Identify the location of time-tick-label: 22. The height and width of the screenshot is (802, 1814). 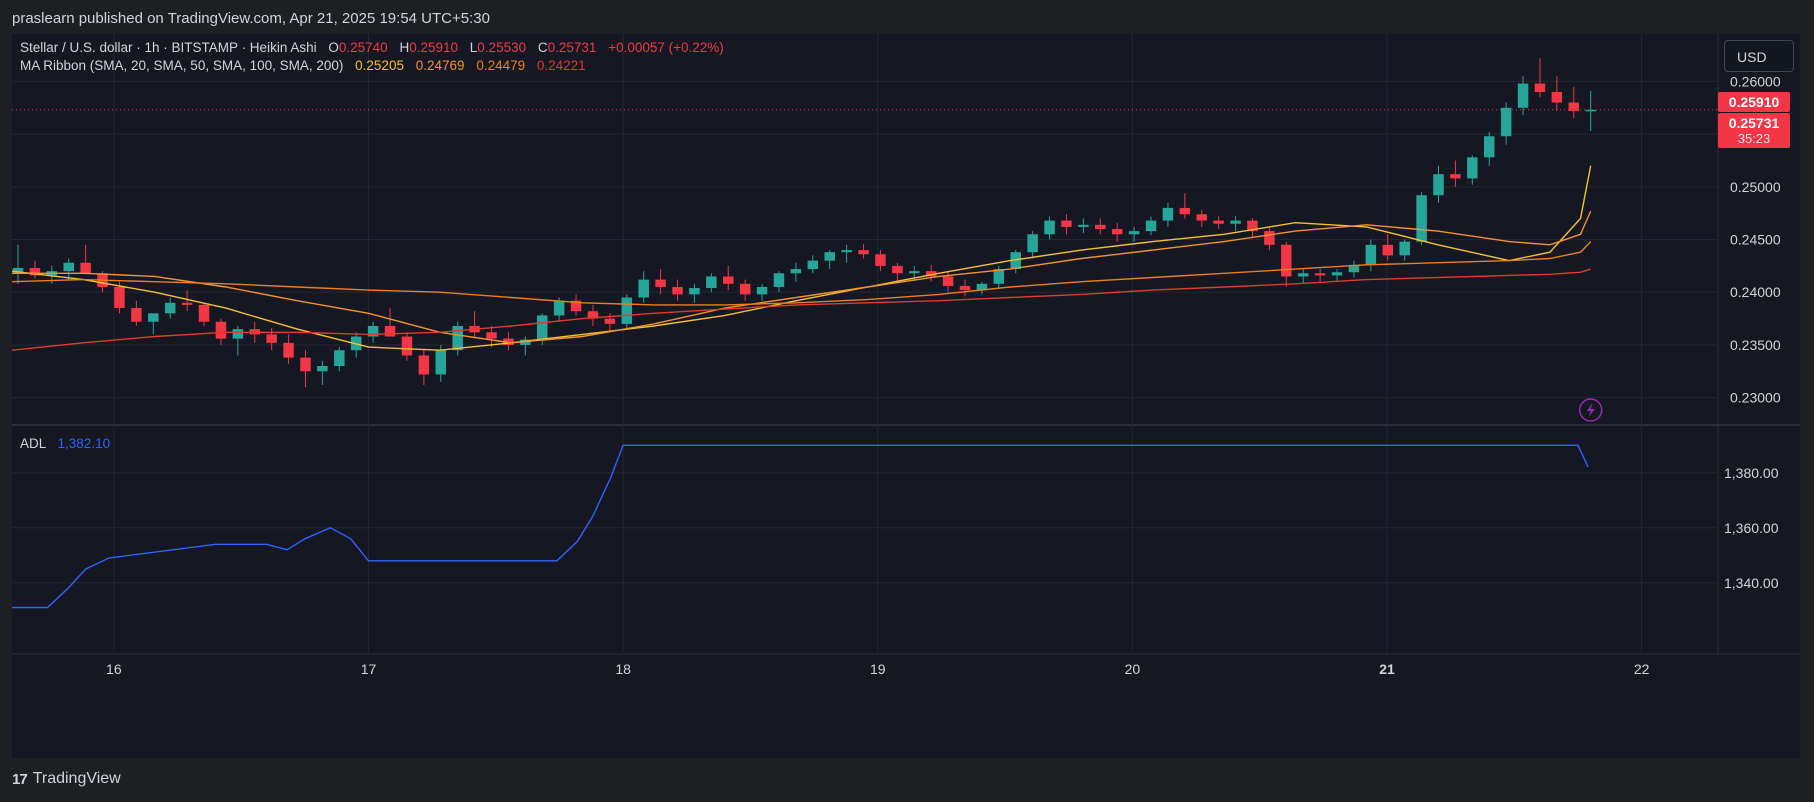
(1642, 669).